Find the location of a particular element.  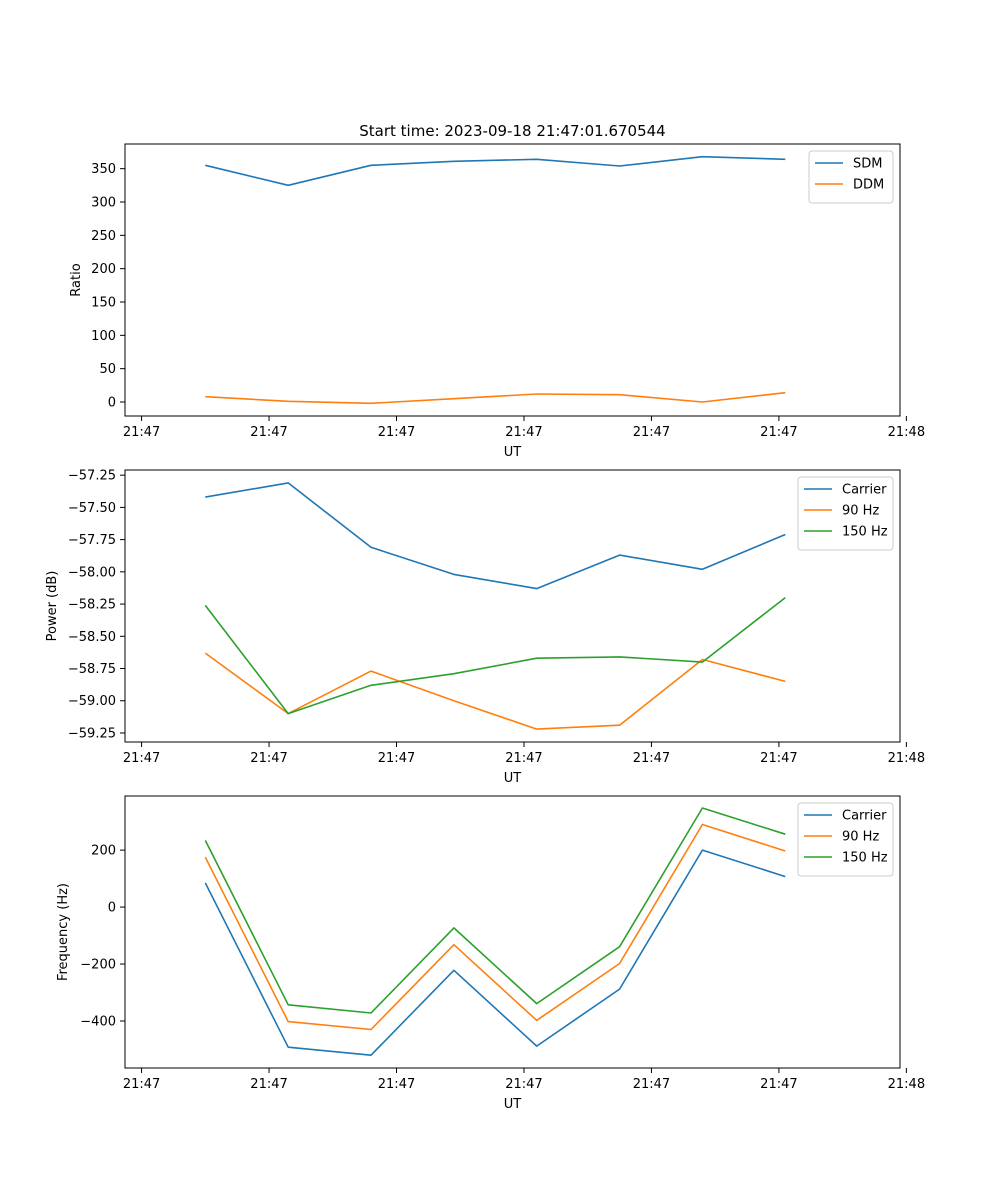

legend-label: SDM is located at coordinates (867, 164).